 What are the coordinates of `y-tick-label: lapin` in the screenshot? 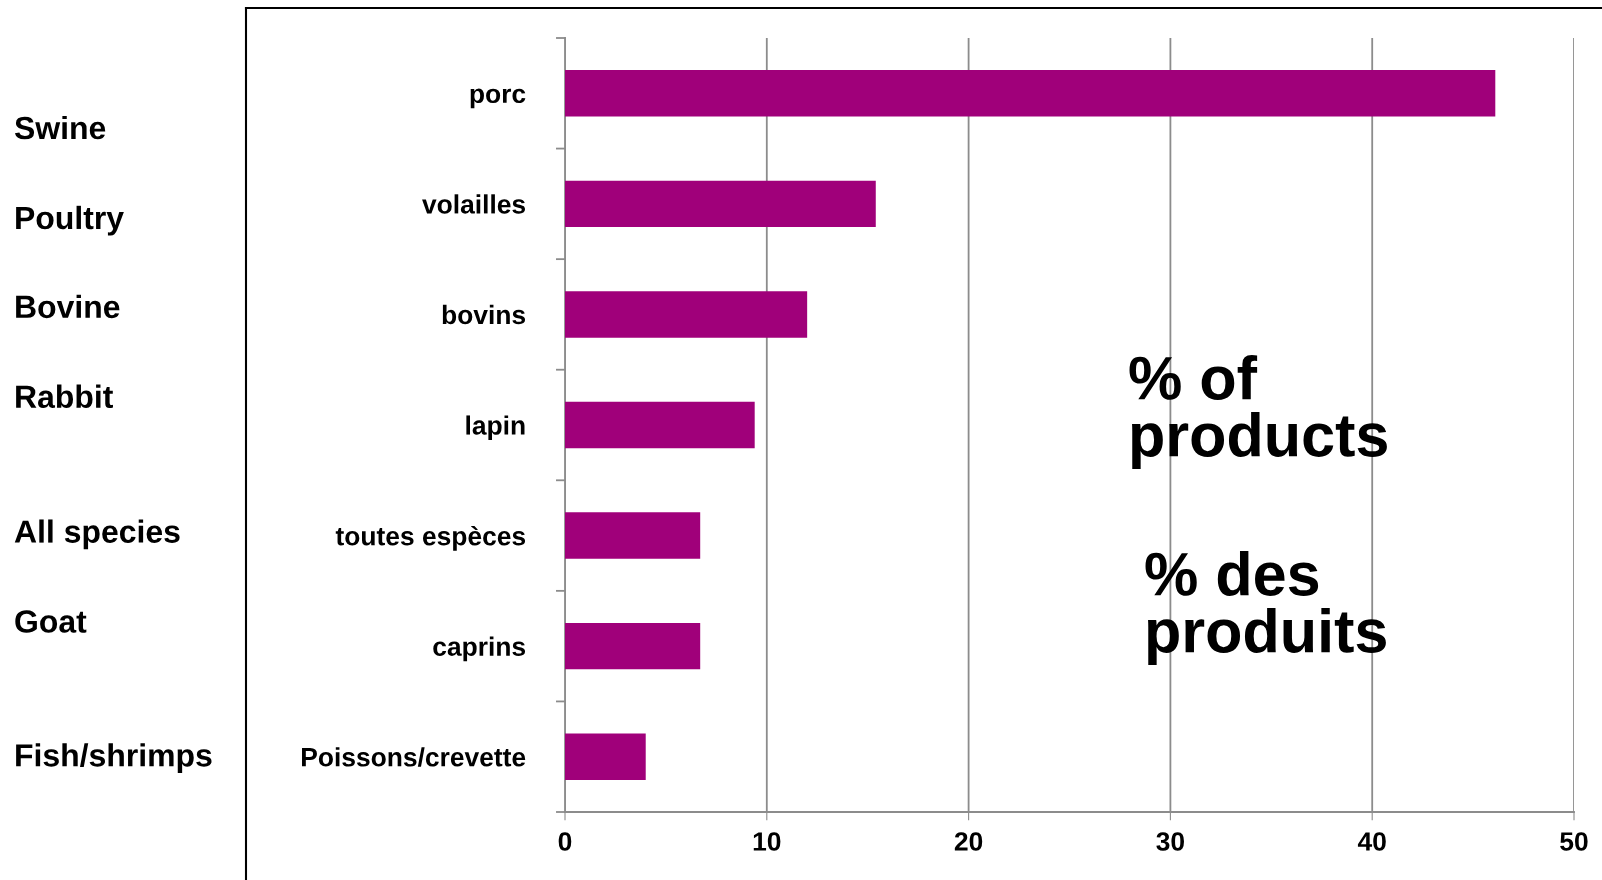 It's located at (495, 428).